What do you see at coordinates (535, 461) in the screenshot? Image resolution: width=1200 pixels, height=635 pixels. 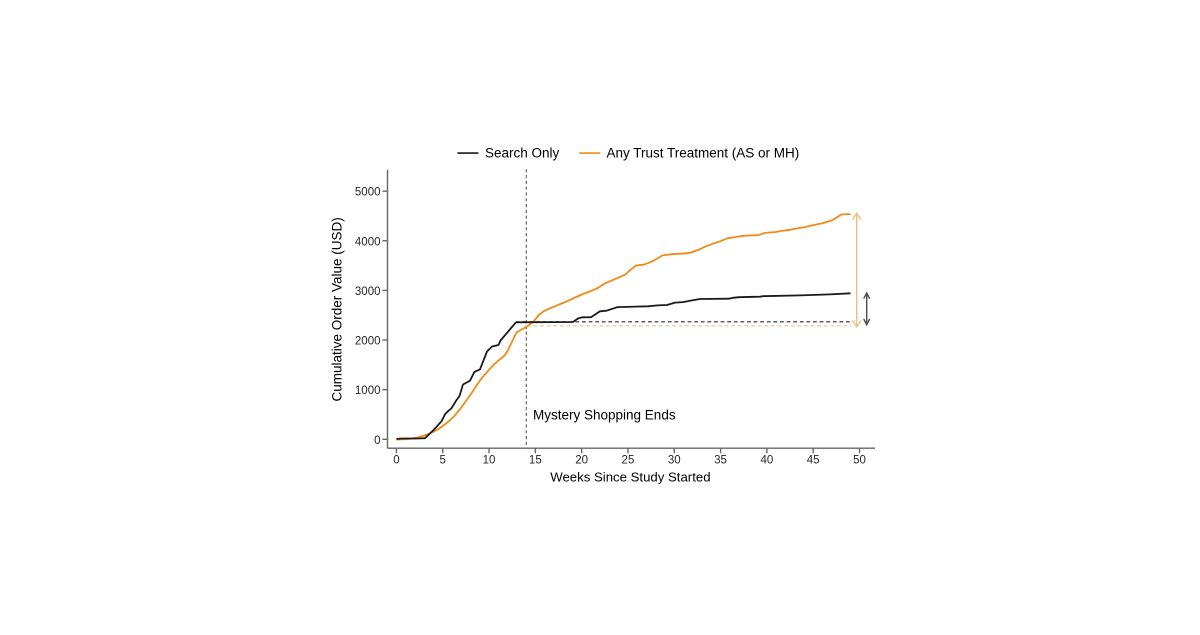 I see `svg-text: 15` at bounding box center [535, 461].